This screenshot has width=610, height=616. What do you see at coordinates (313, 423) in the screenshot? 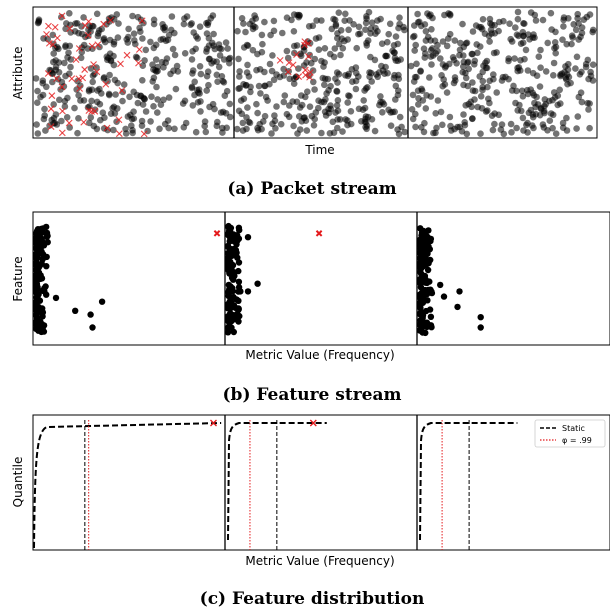
I see `anomaly-quantile-marker` at bounding box center [313, 423].